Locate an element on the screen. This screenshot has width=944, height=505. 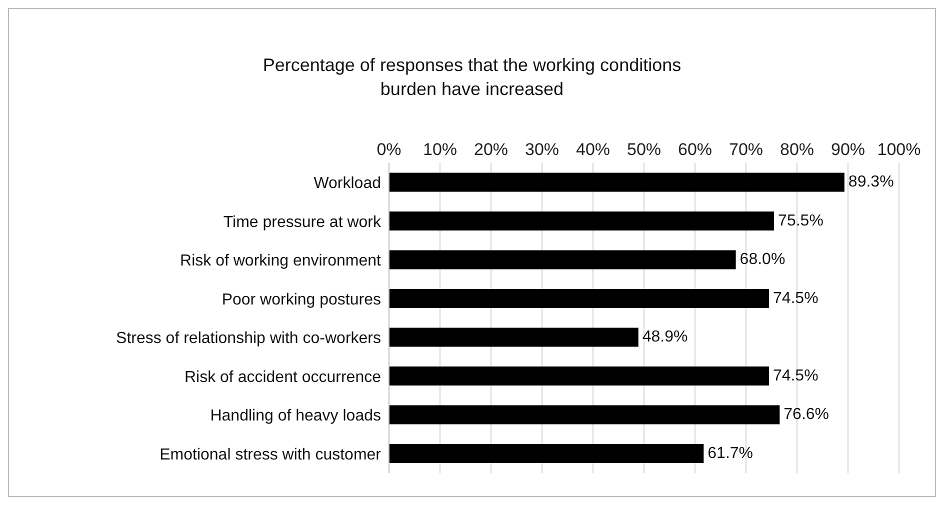
x-tick-label: 60% is located at coordinates (695, 149).